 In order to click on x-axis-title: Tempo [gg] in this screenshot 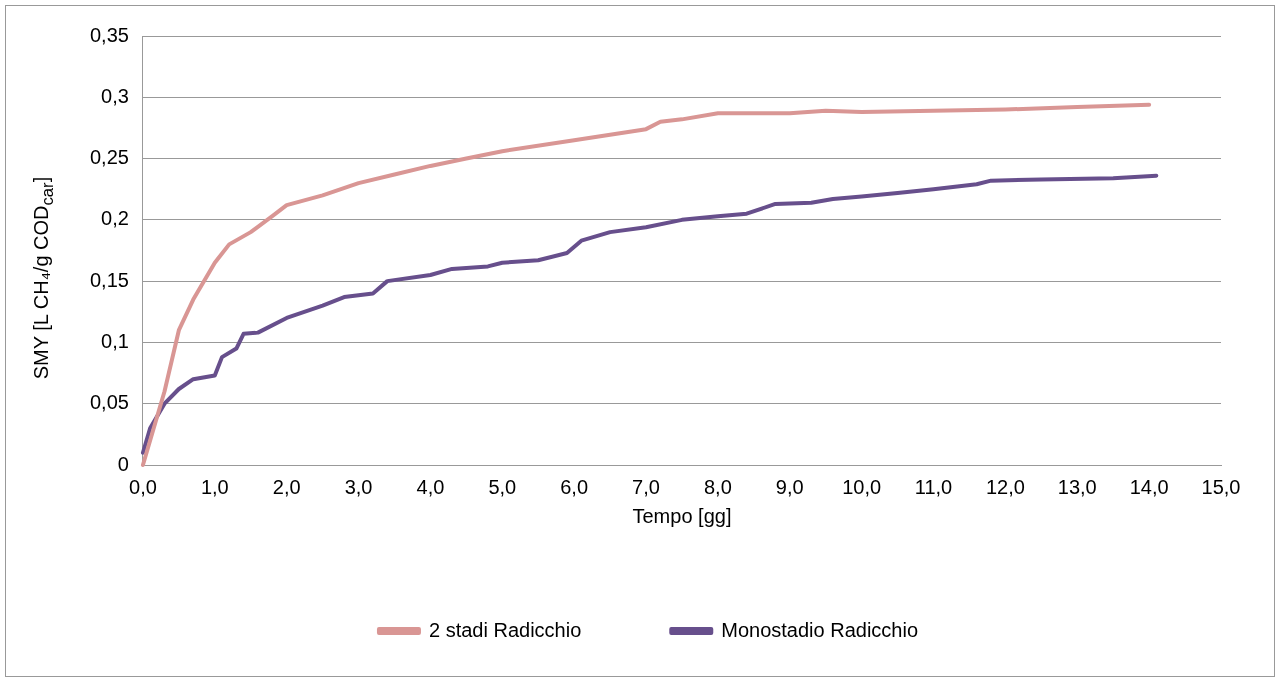, I will do `click(682, 515)`.